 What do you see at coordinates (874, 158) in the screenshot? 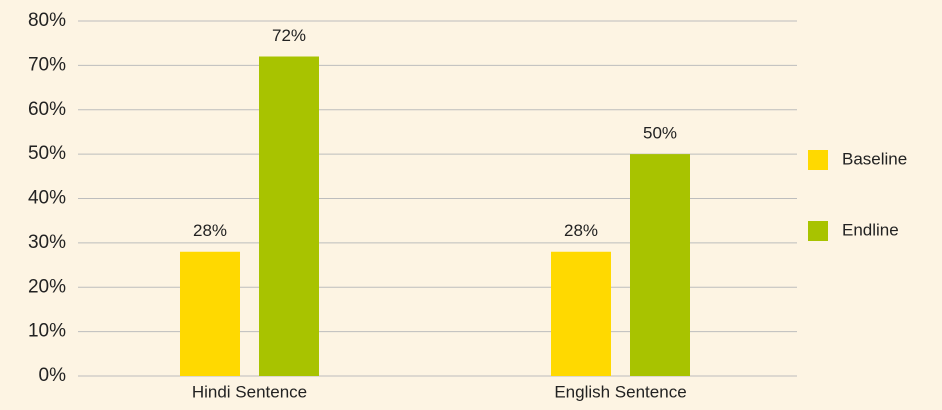
I see `legend-label: Baseline` at bounding box center [874, 158].